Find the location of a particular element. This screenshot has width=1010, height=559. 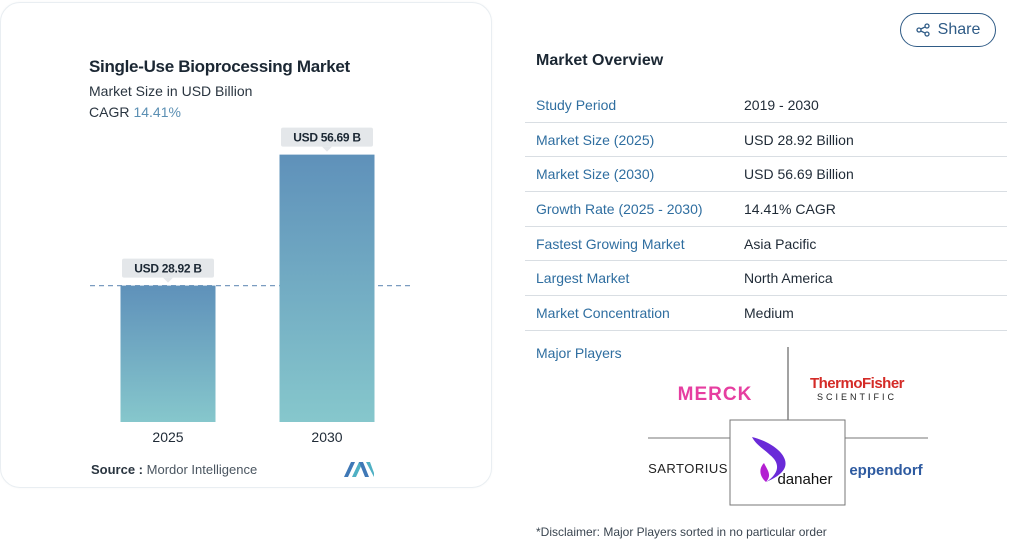

row-key: Fastest Growing Market is located at coordinates (610, 243).